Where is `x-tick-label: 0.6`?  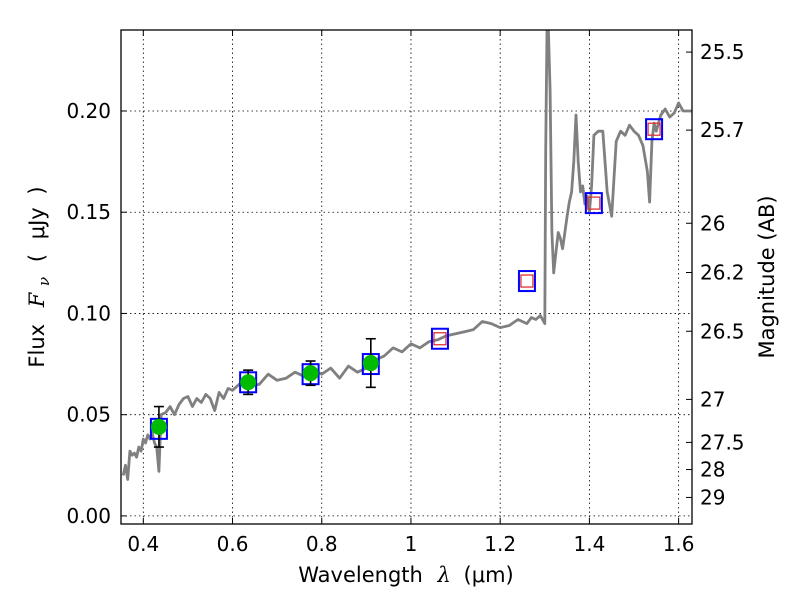
x-tick-label: 0.6 is located at coordinates (233, 544).